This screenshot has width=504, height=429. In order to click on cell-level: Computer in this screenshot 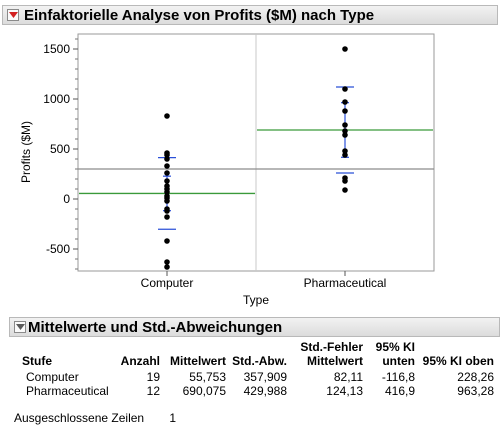, I will do `click(52, 377)`.